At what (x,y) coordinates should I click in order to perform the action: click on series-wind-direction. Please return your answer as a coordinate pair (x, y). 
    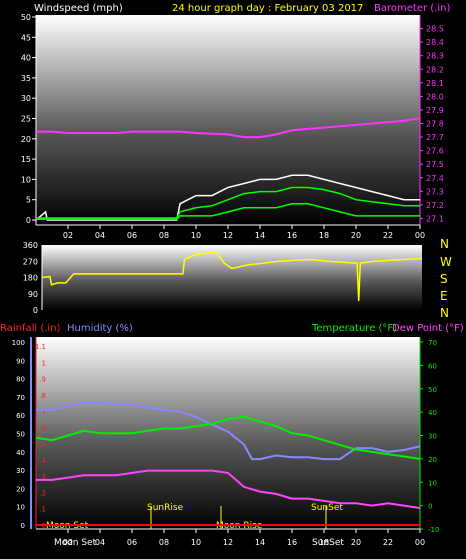
    Looking at the image, I should click on (232, 276).